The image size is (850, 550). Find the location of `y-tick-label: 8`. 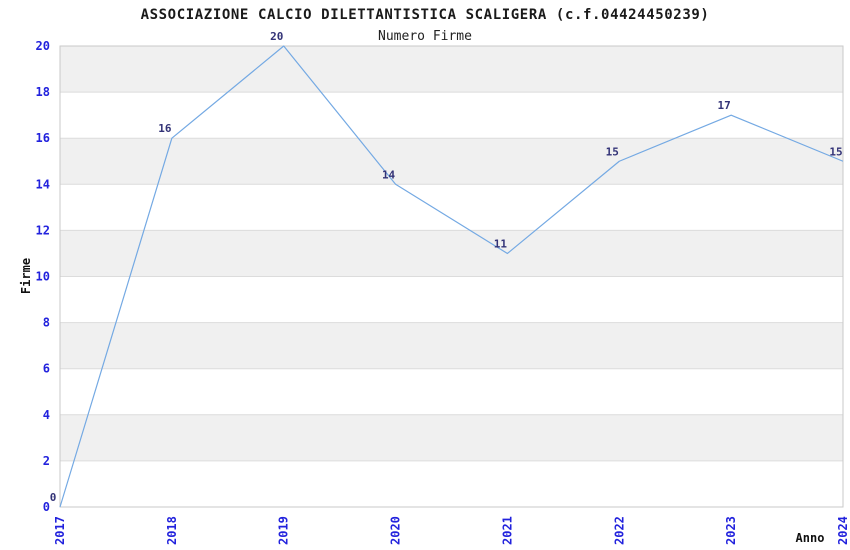

y-tick-label: 8 is located at coordinates (46, 323).